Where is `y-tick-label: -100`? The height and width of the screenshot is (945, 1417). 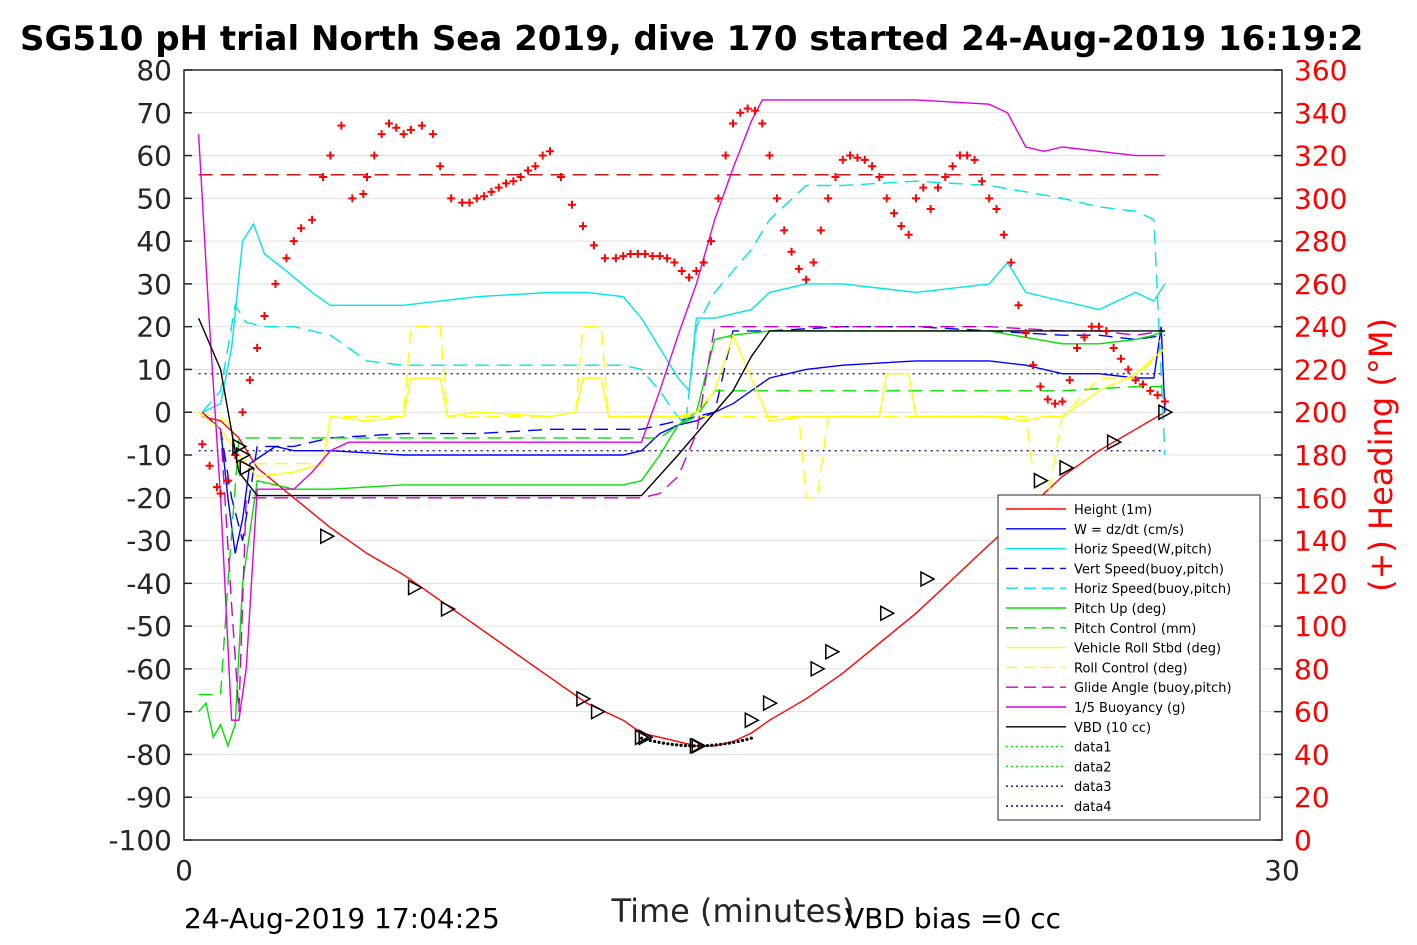 y-tick-label: -100 is located at coordinates (140, 840).